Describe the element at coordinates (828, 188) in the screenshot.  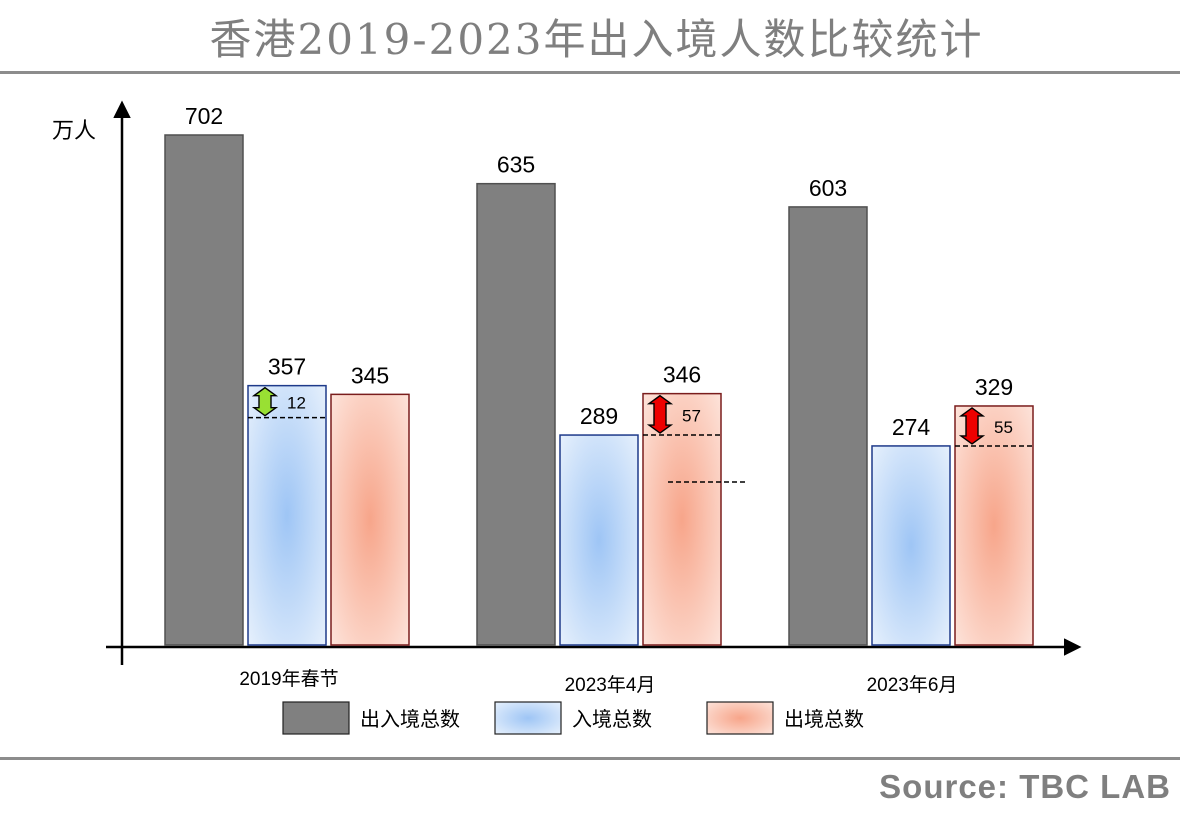
I see `data-label: 603` at that location.